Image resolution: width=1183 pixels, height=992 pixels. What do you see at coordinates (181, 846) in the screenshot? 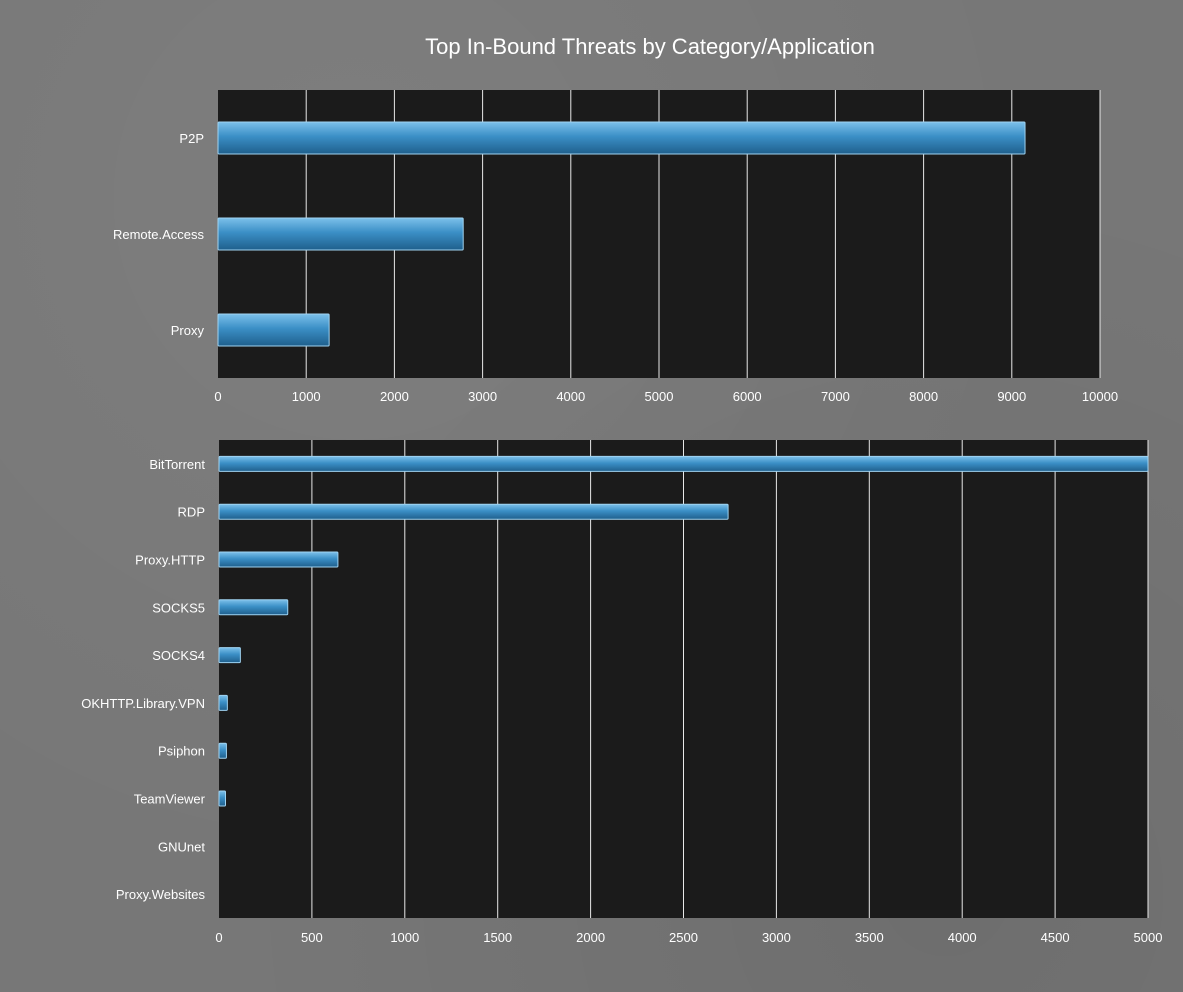
I see `category-label: GNUnet` at bounding box center [181, 846].